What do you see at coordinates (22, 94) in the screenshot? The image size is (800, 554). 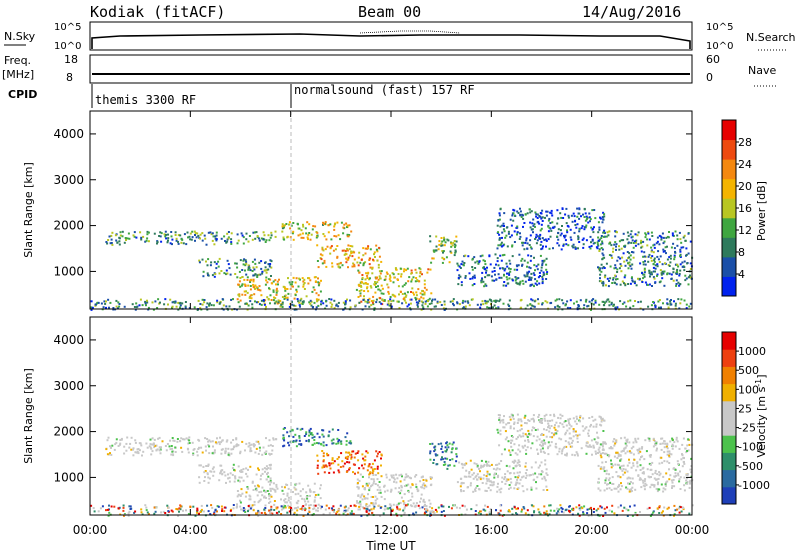 I see `cpid-label: CPID` at bounding box center [22, 94].